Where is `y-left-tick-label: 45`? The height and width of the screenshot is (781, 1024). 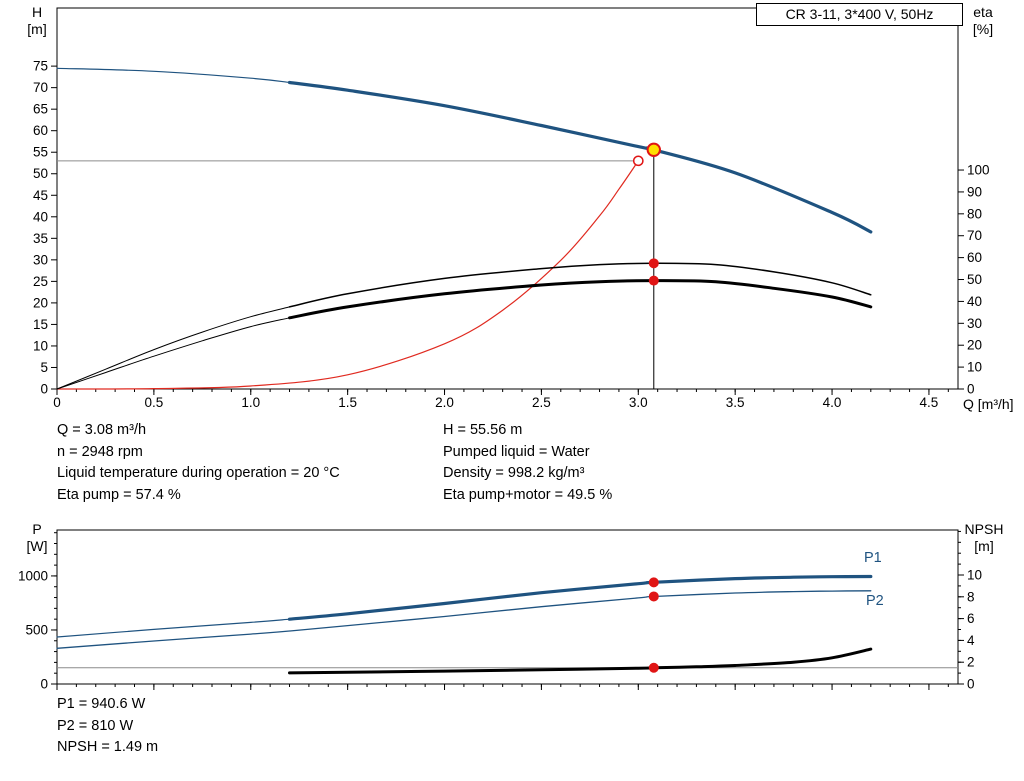 y-left-tick-label: 45 is located at coordinates (40, 195).